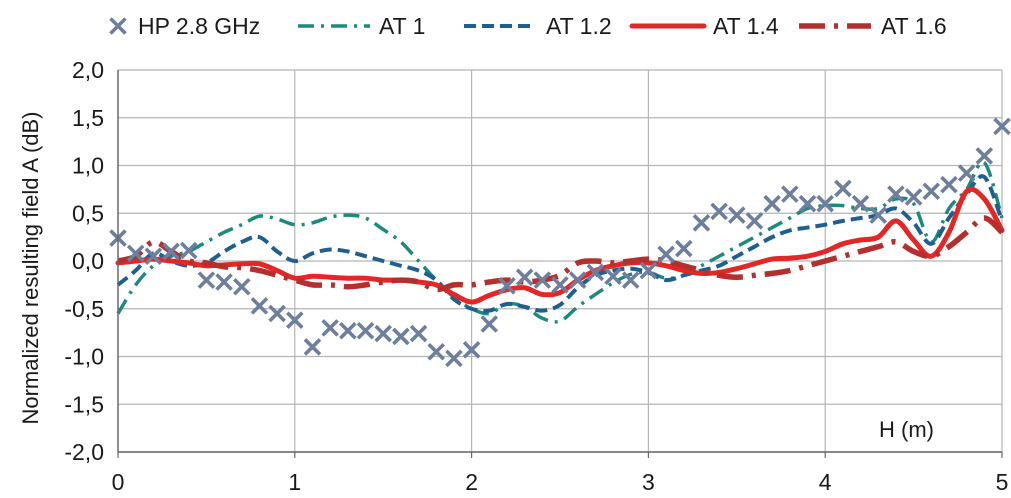  I want to click on legend-item-at-1-4: AT 1.4, so click(704, 26).